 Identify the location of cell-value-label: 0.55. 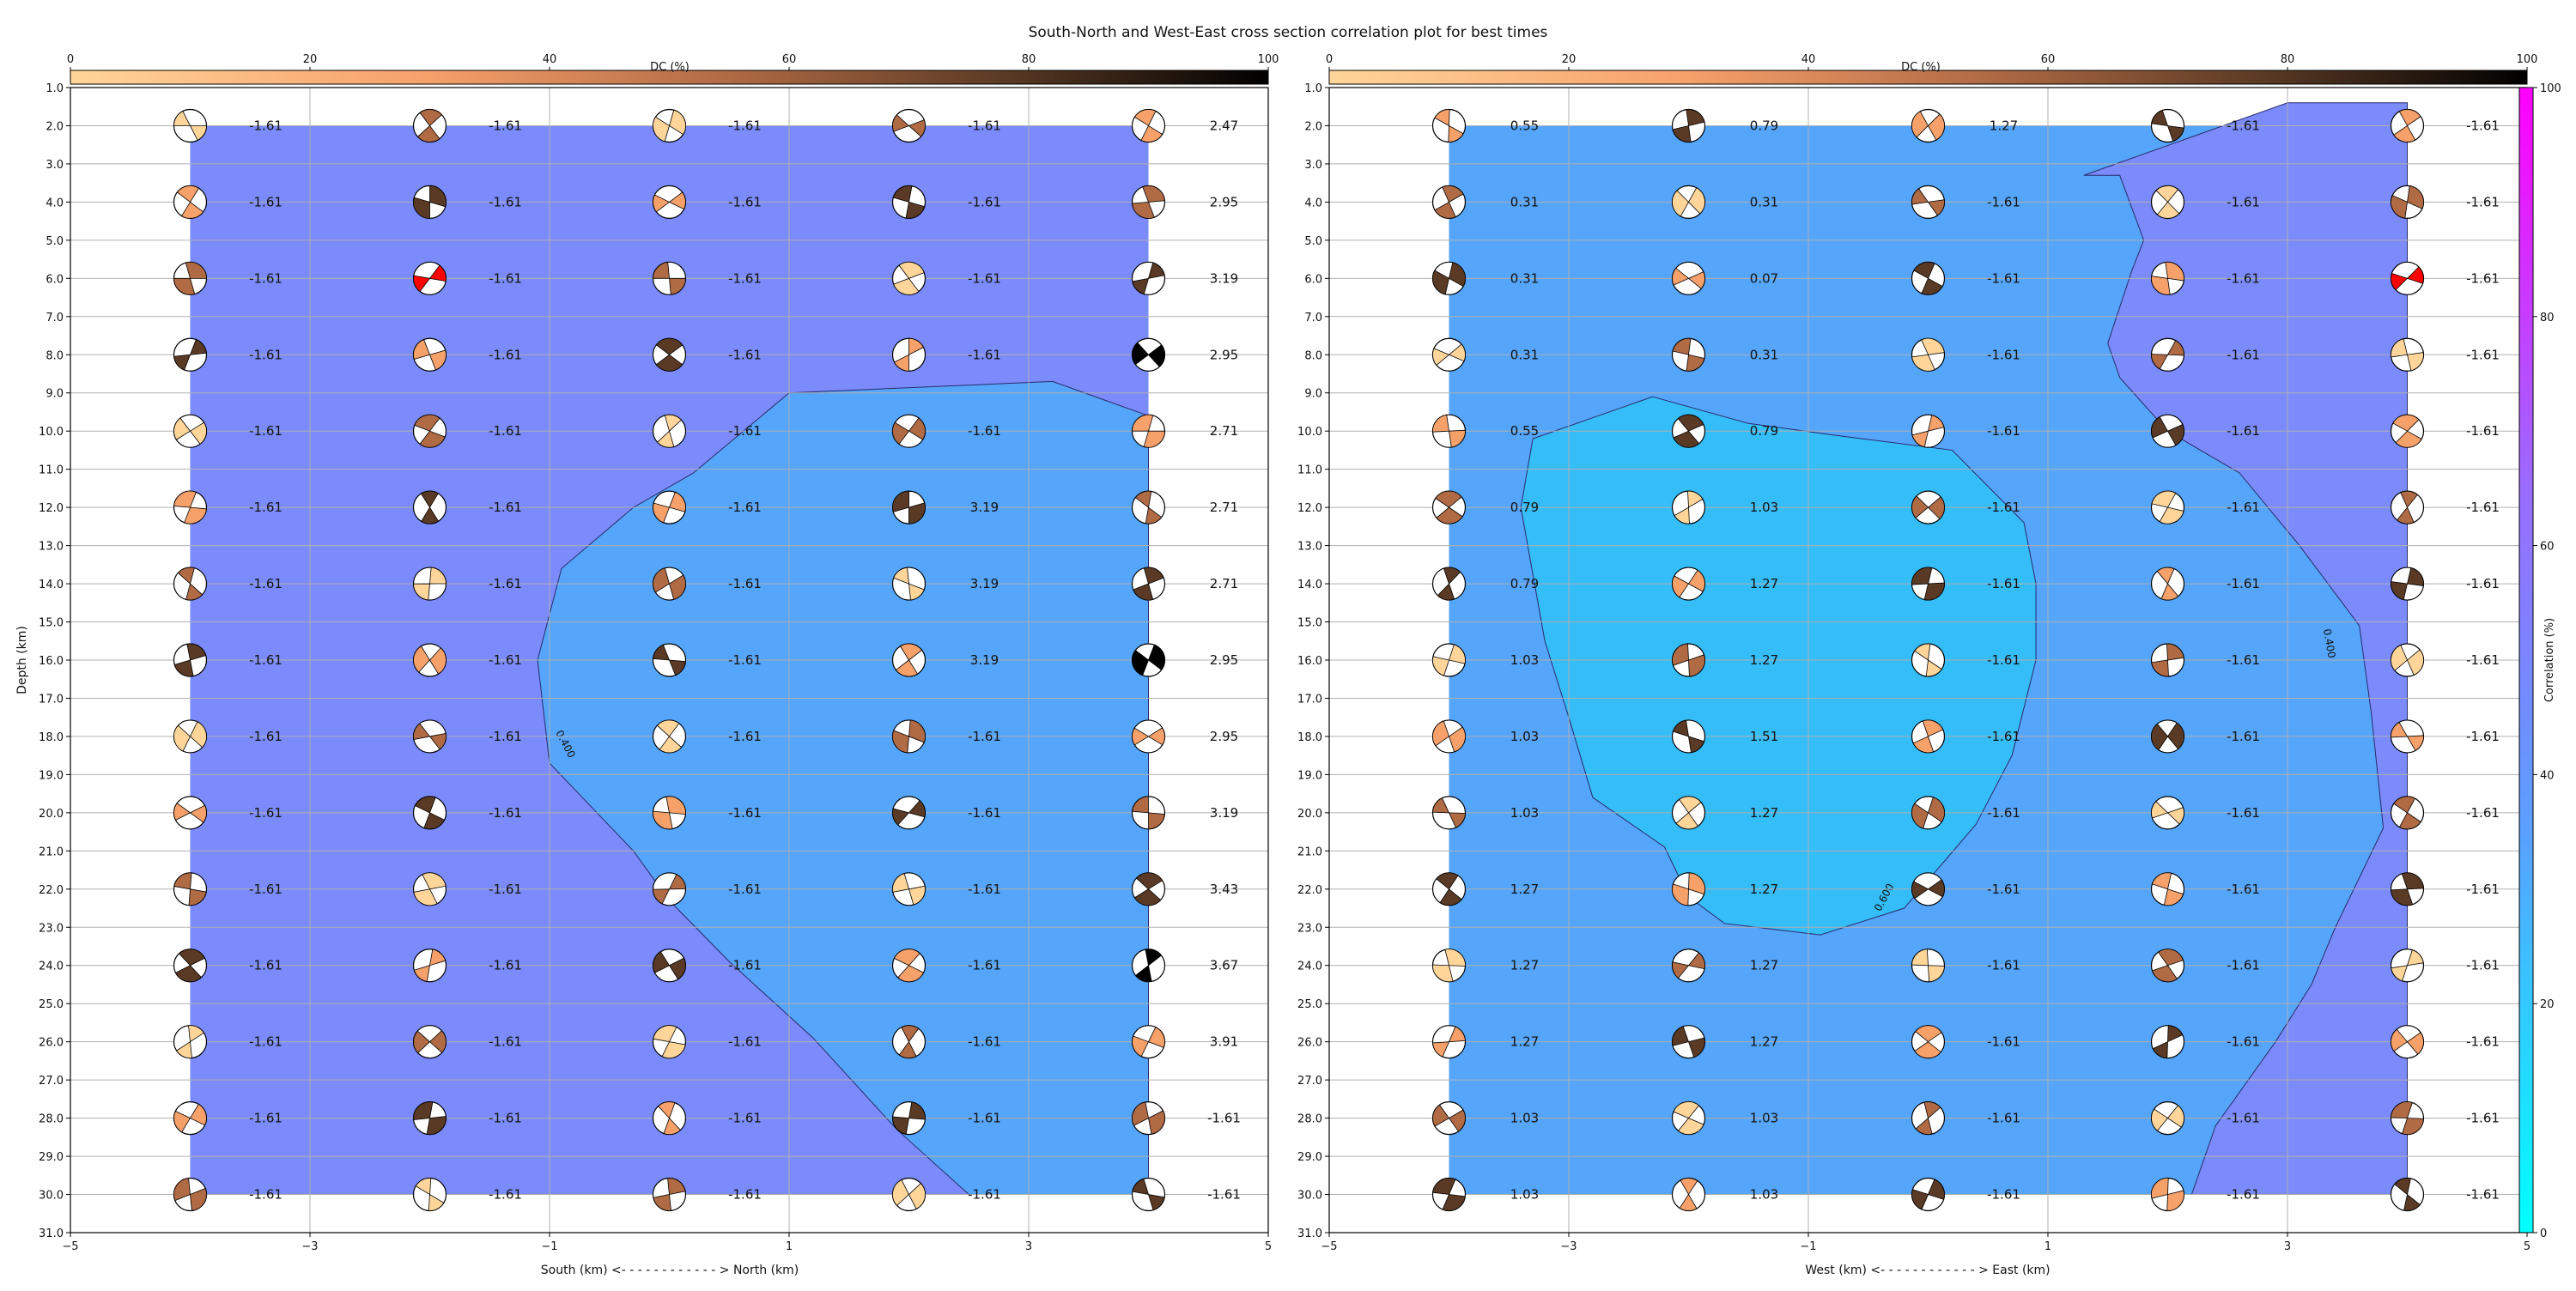
(1524, 126).